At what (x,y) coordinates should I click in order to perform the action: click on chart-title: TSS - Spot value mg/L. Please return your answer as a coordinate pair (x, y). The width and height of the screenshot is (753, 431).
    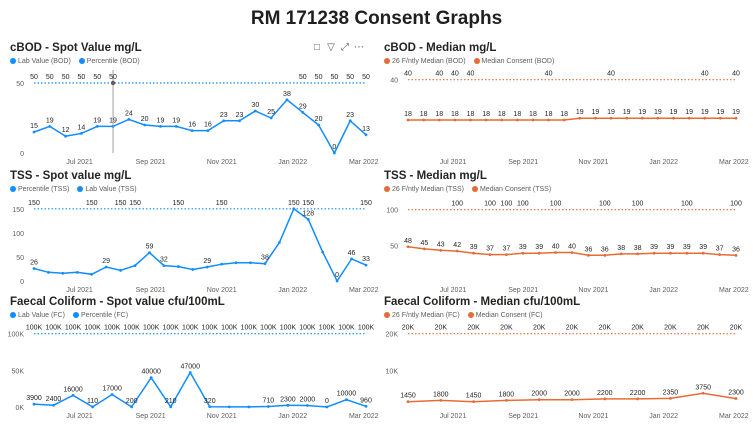
    Looking at the image, I should click on (71, 176).